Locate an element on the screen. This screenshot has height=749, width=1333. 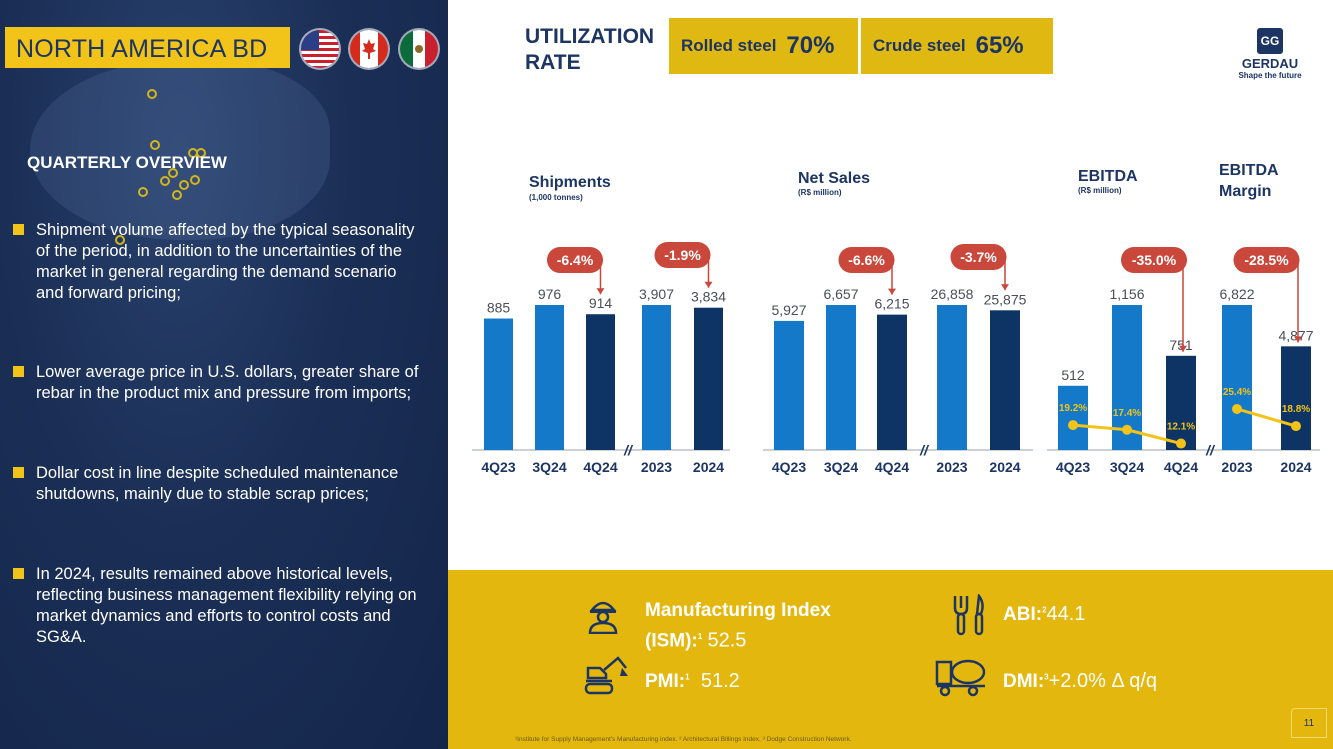
net-sales-title: Net Sales is located at coordinates (834, 178).